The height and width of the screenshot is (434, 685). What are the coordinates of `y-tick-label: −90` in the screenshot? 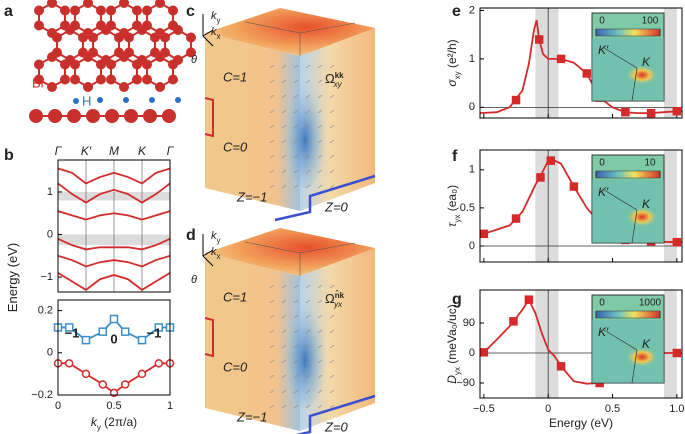 It's located at (465, 383).